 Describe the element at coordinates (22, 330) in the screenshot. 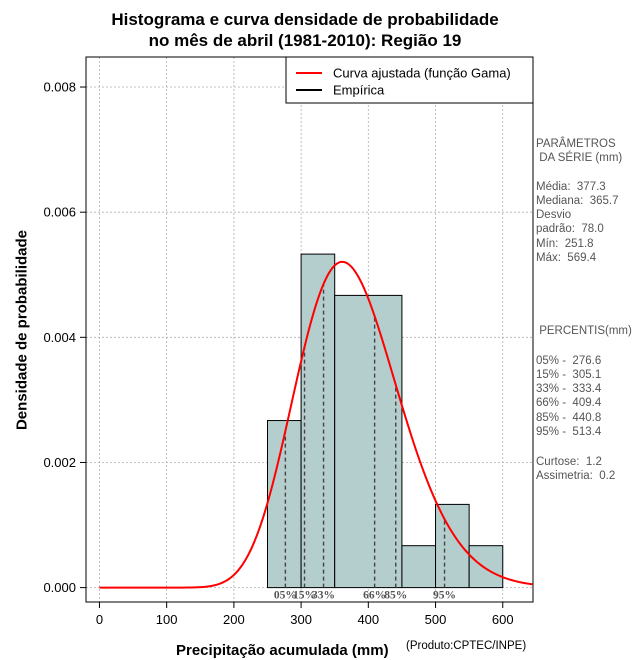

I see `y-axis-label: Densidade de probabilidade` at that location.